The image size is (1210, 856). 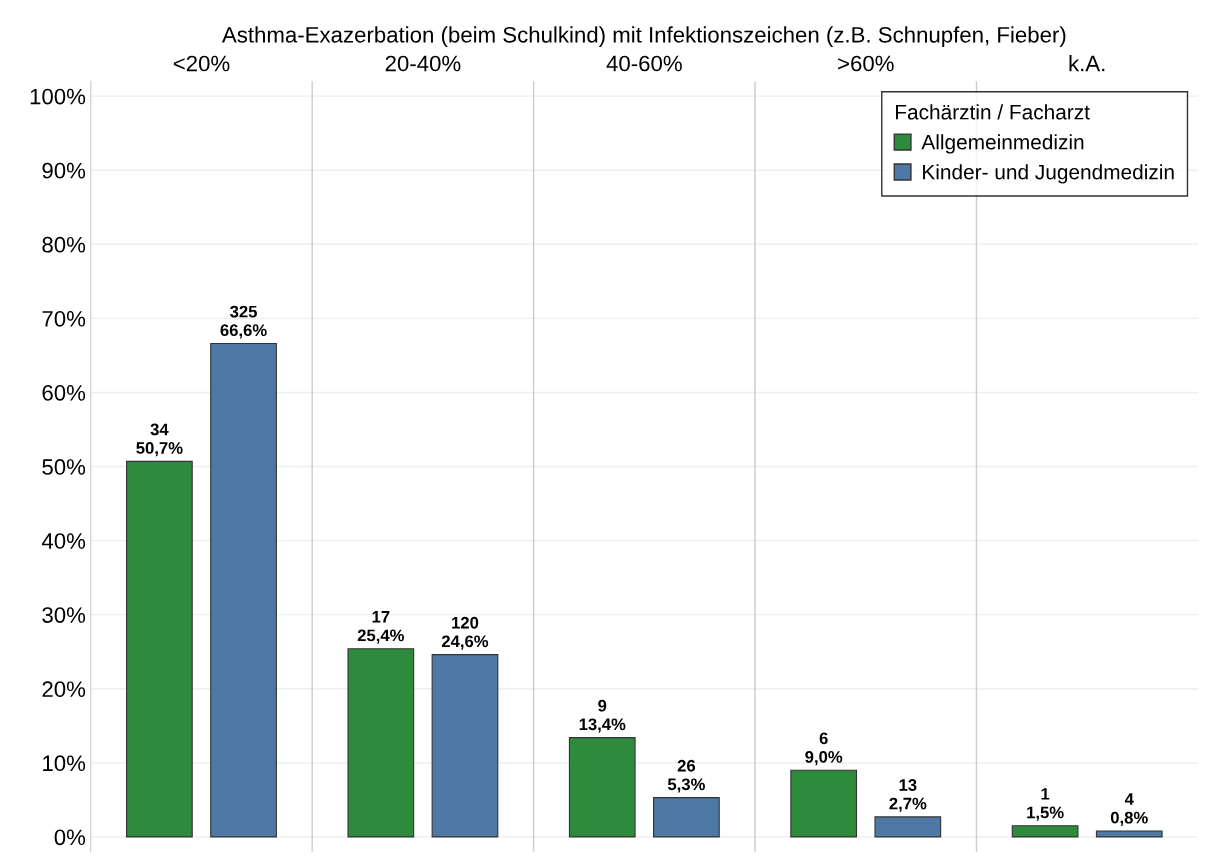 What do you see at coordinates (64, 467) in the screenshot?
I see `y-tick-label: 50%` at bounding box center [64, 467].